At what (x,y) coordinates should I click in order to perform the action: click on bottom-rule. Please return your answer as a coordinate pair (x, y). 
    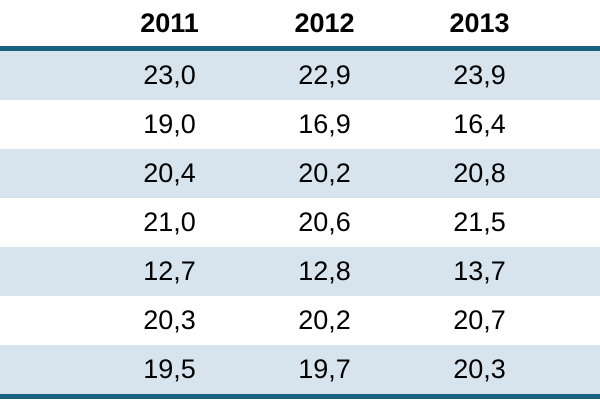
    Looking at the image, I should click on (300, 396).